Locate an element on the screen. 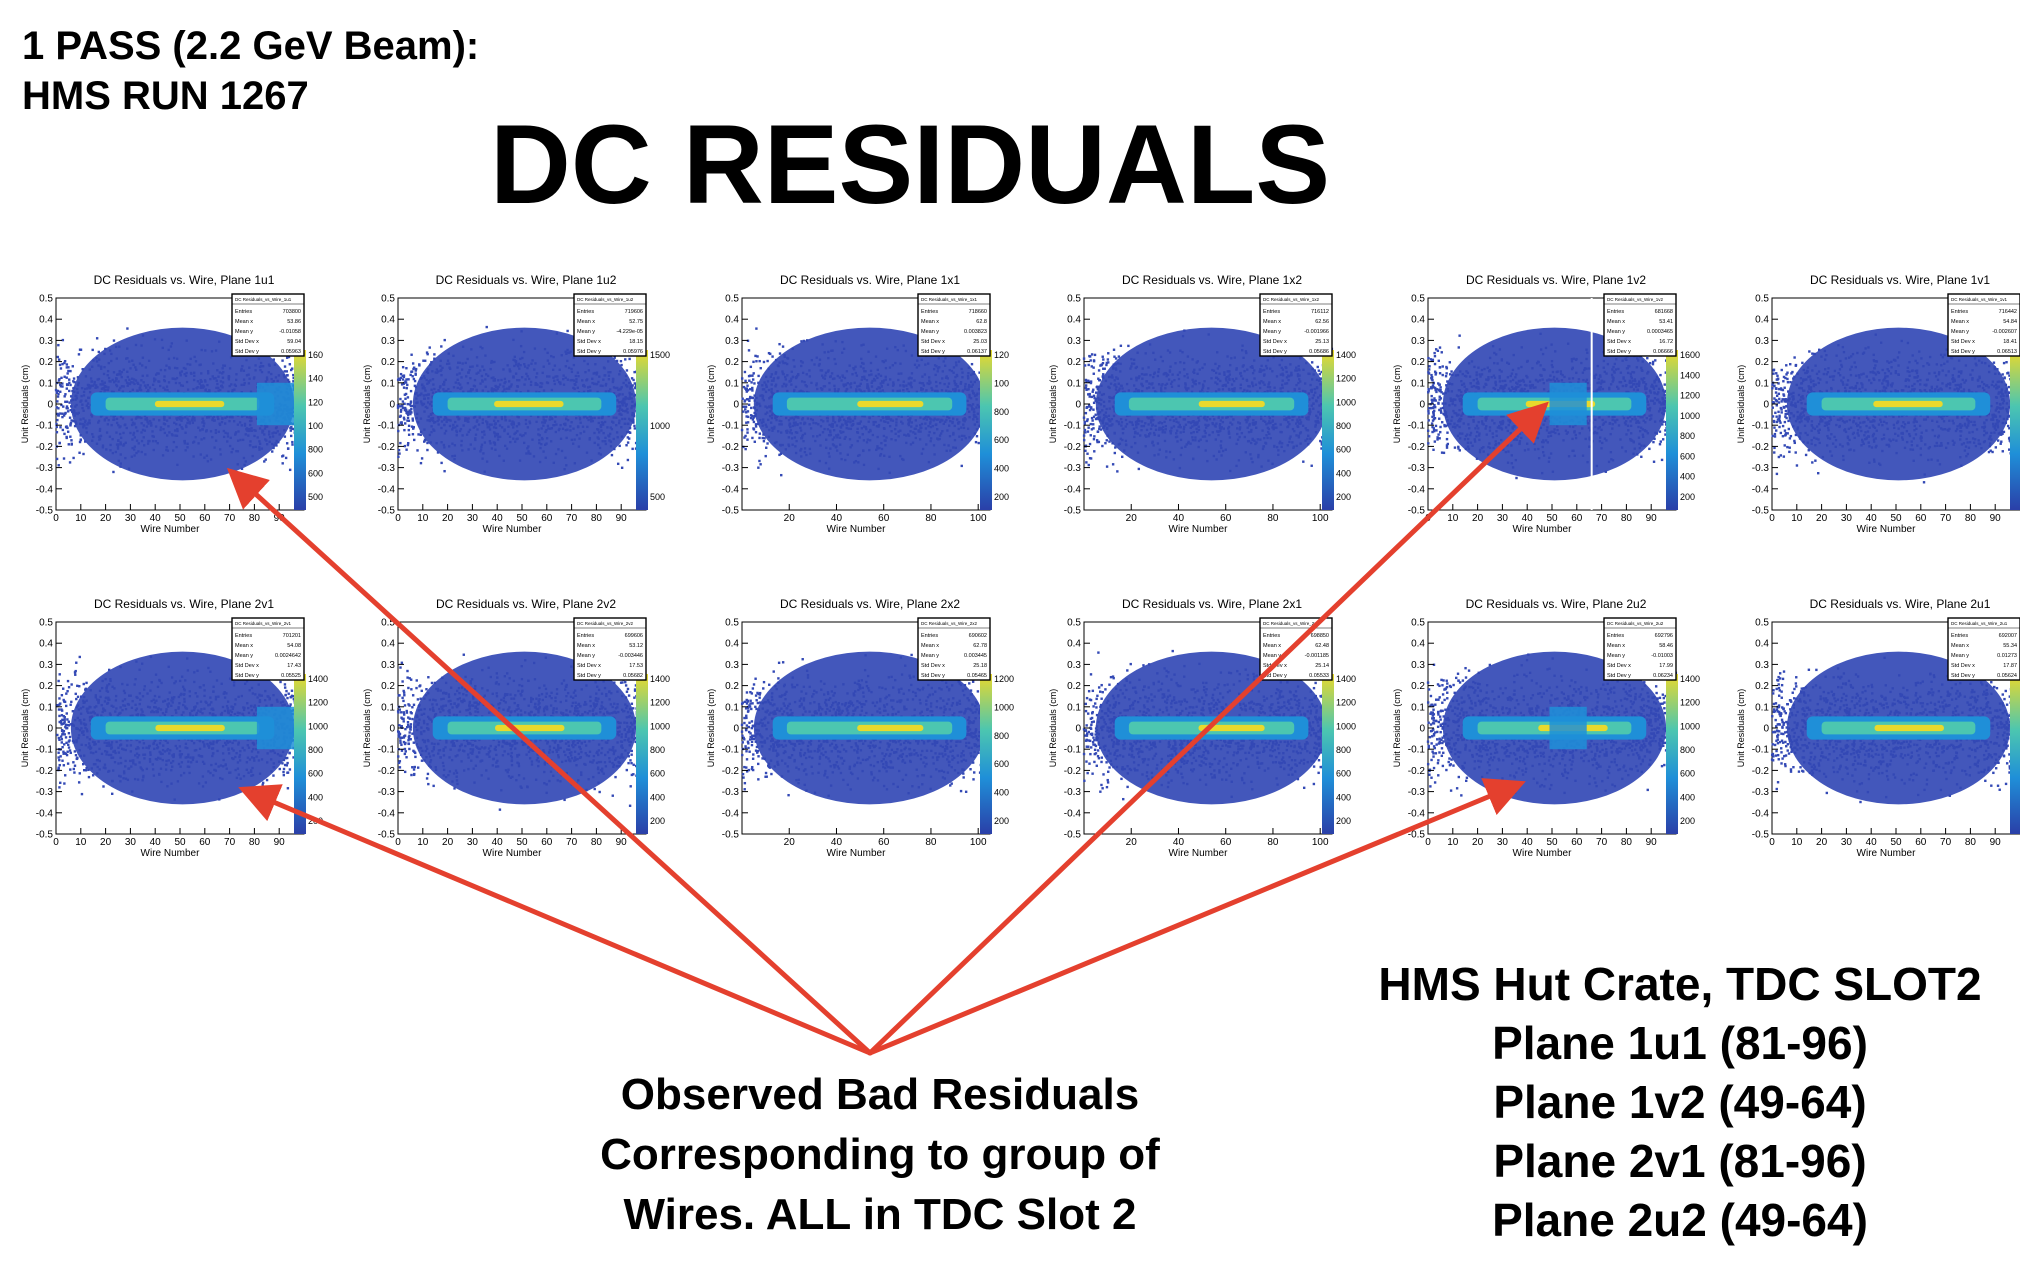 The image size is (2020, 1268). x-axis-label: Wire Number is located at coordinates (1199, 853).